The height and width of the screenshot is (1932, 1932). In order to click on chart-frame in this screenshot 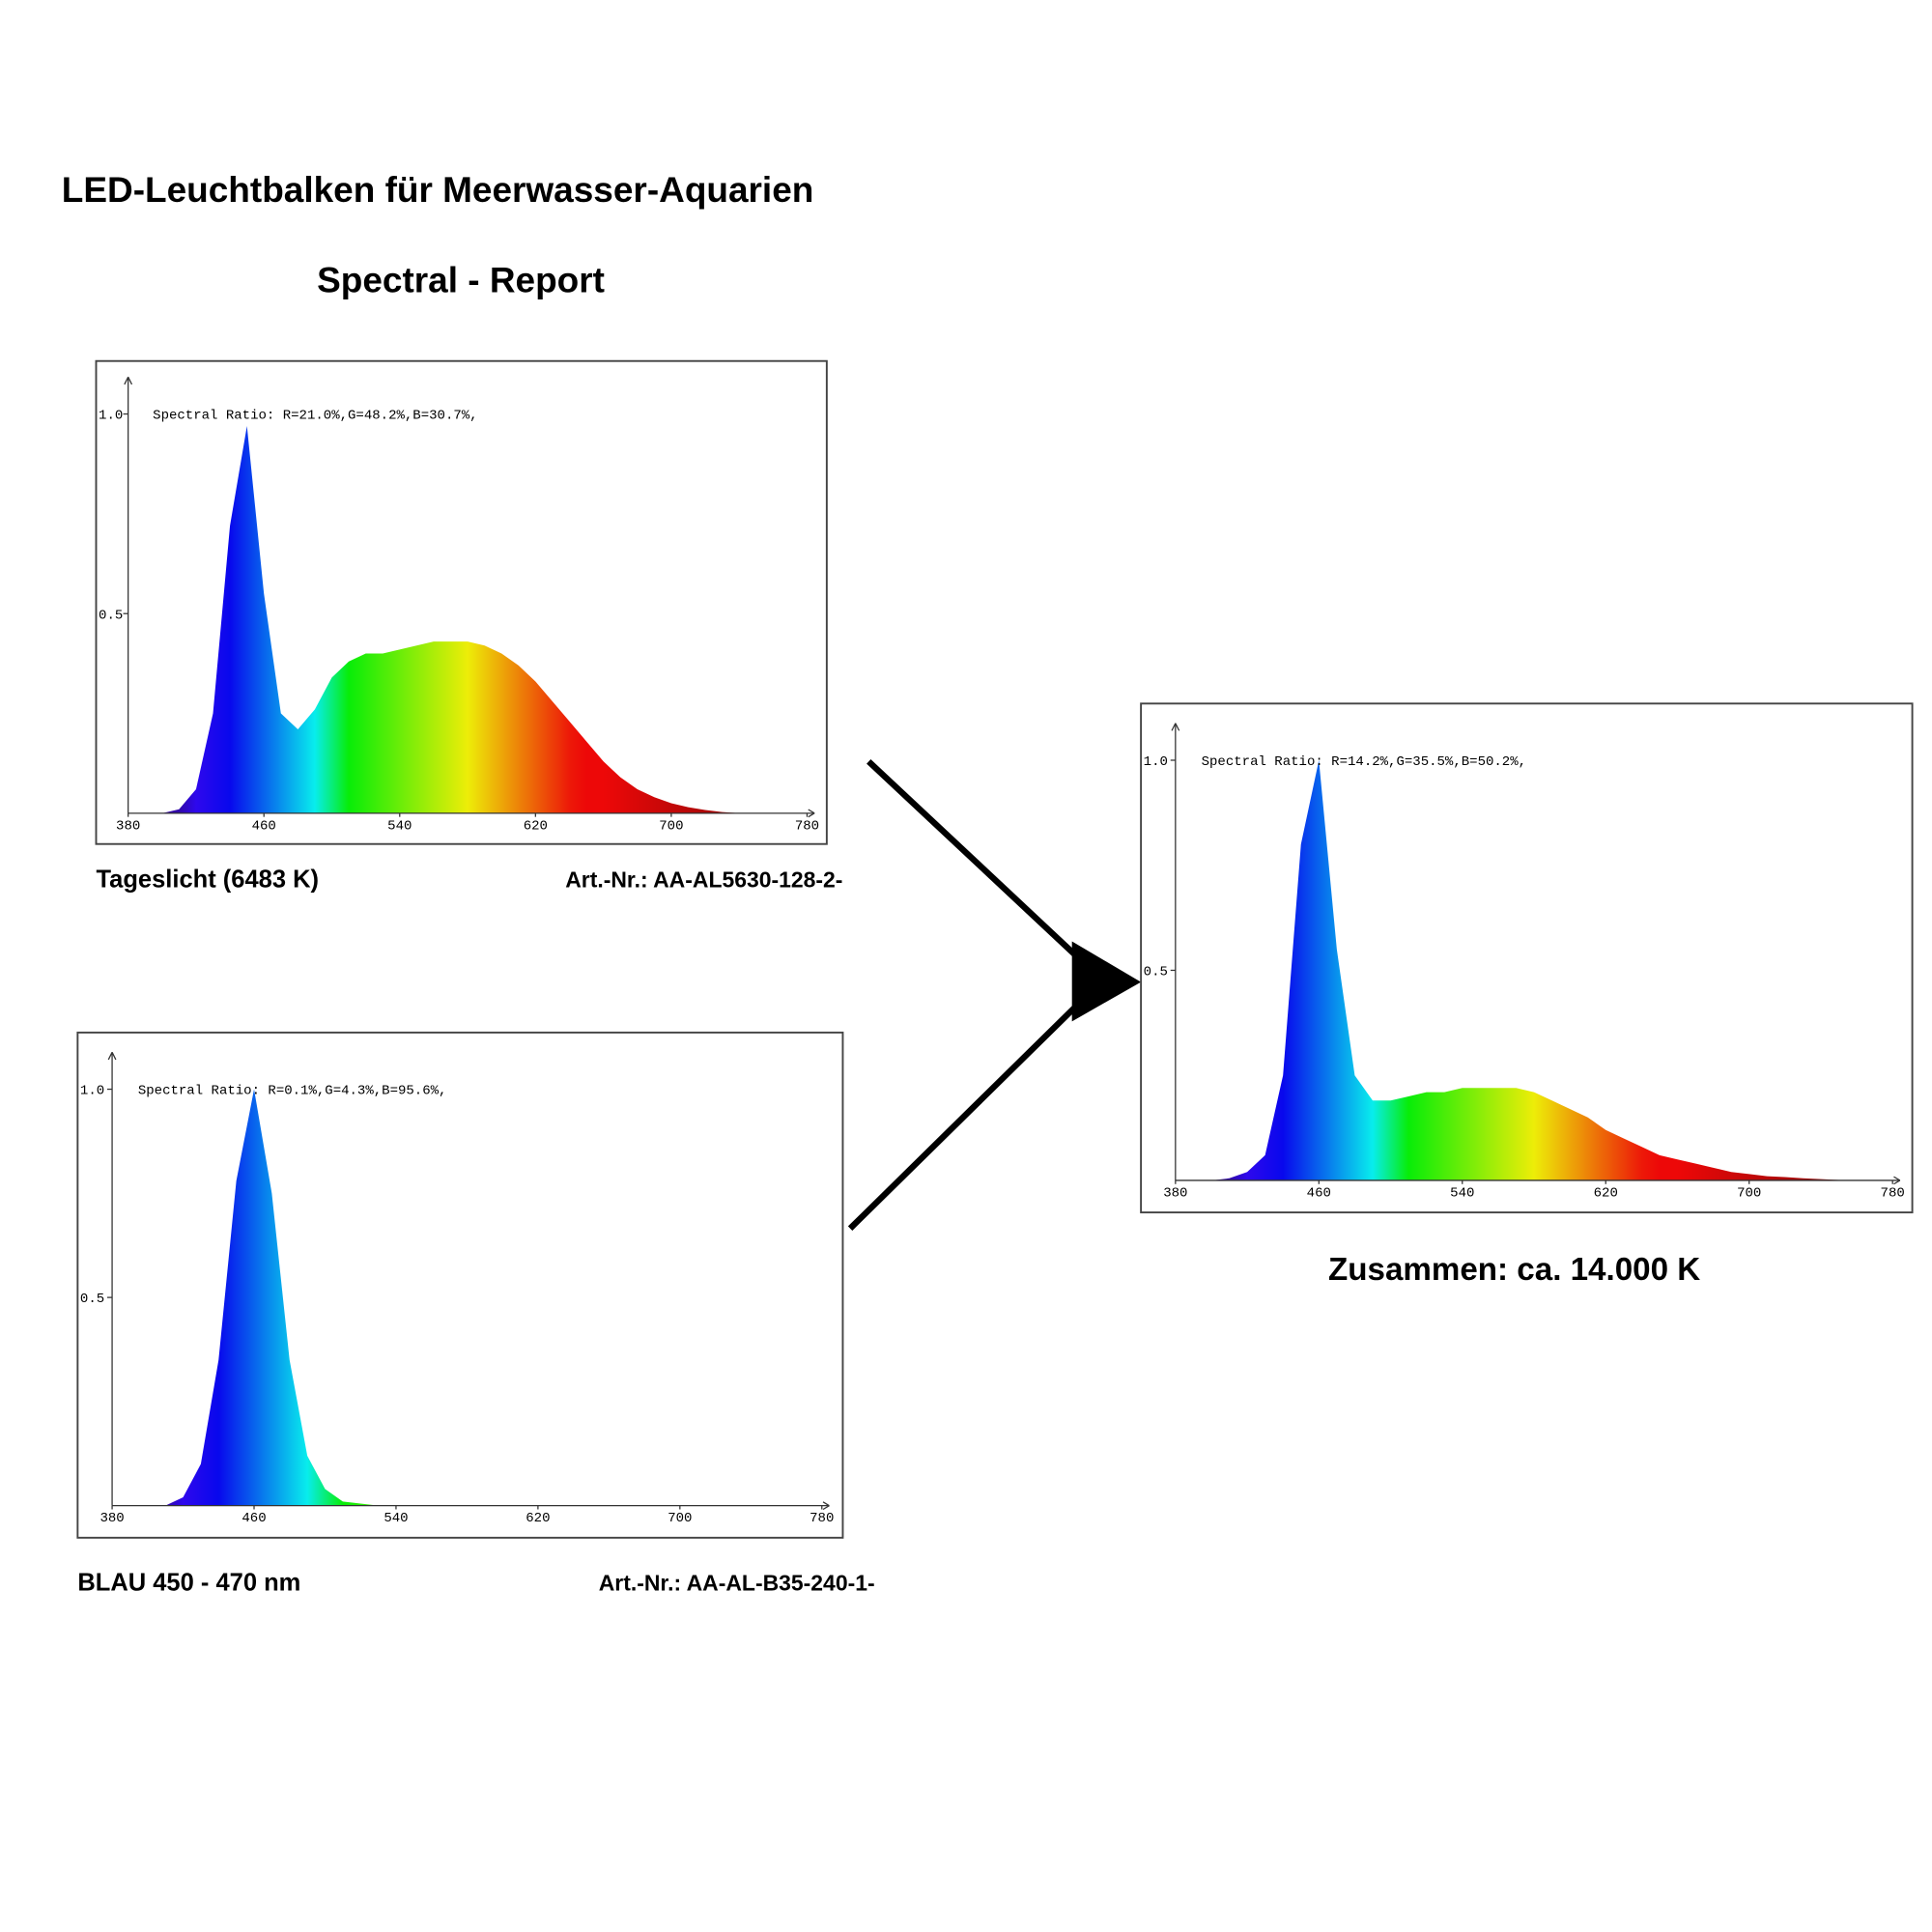, I will do `click(460, 1285)`.